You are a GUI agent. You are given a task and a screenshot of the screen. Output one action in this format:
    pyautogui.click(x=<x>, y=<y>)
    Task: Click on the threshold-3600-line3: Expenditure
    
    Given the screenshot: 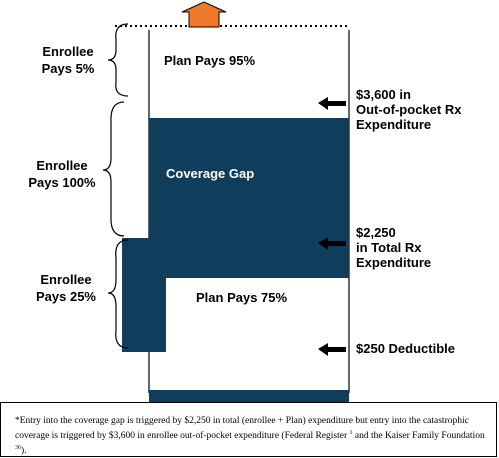 What is the action you would take?
    pyautogui.click(x=393, y=124)
    